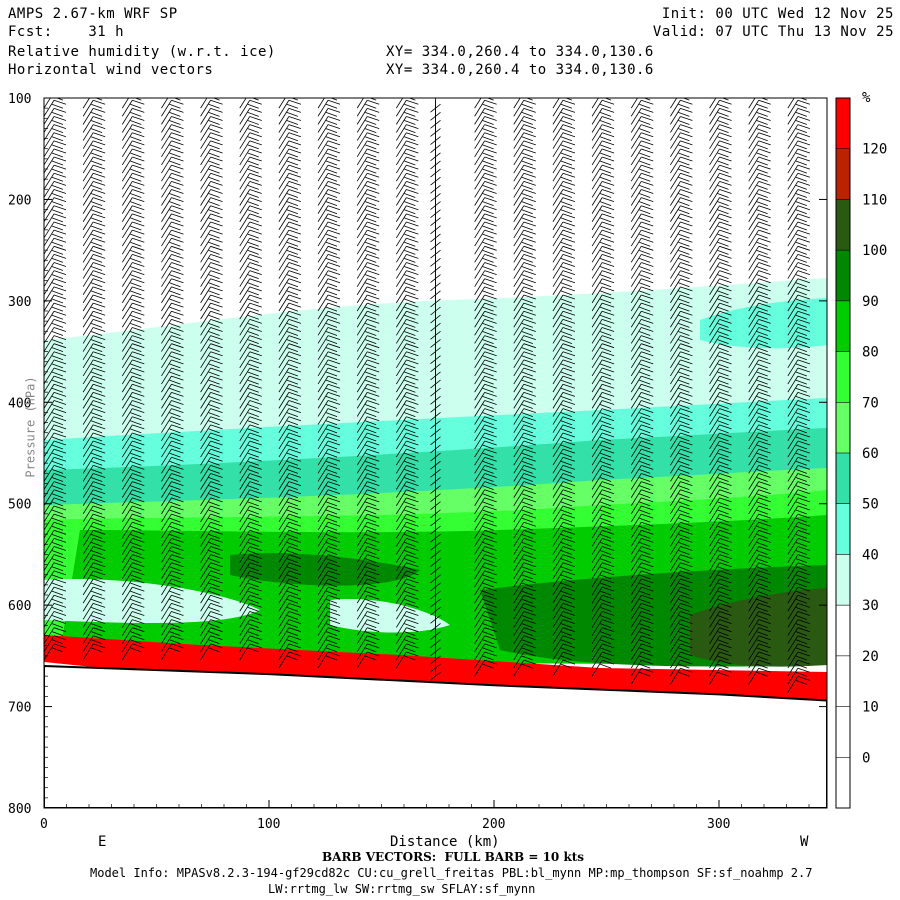 The image size is (900, 900). I want to click on colorbar-swatch, so click(843, 529).